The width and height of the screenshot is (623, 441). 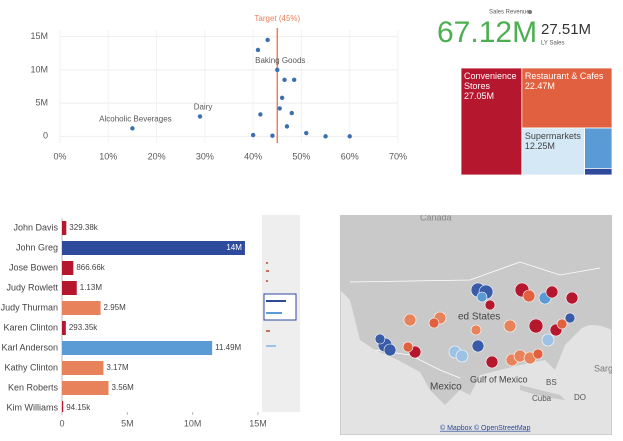 What do you see at coordinates (490, 81) in the screenshot?
I see `tile-name: Convenience Stores` at bounding box center [490, 81].